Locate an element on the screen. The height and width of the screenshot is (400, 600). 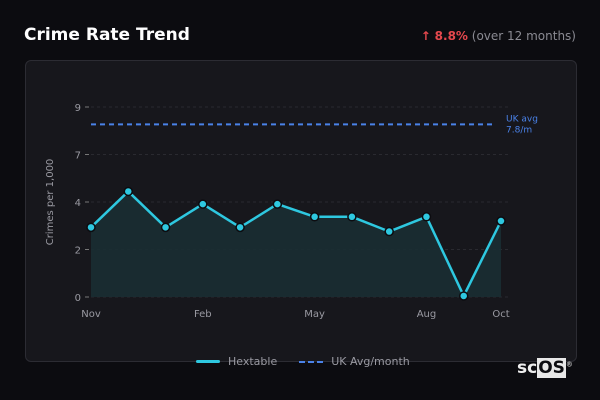
x-tick-label: Feb is located at coordinates (203, 314).